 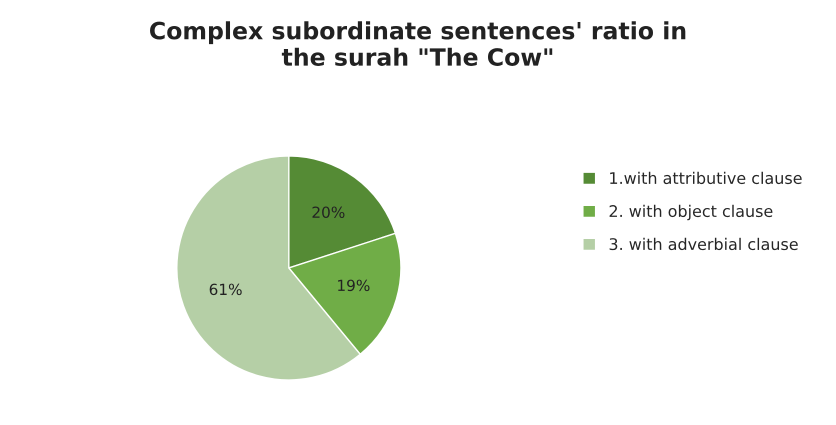 What do you see at coordinates (704, 244) in the screenshot?
I see `legend-label: 3. with adverbial clause` at bounding box center [704, 244].